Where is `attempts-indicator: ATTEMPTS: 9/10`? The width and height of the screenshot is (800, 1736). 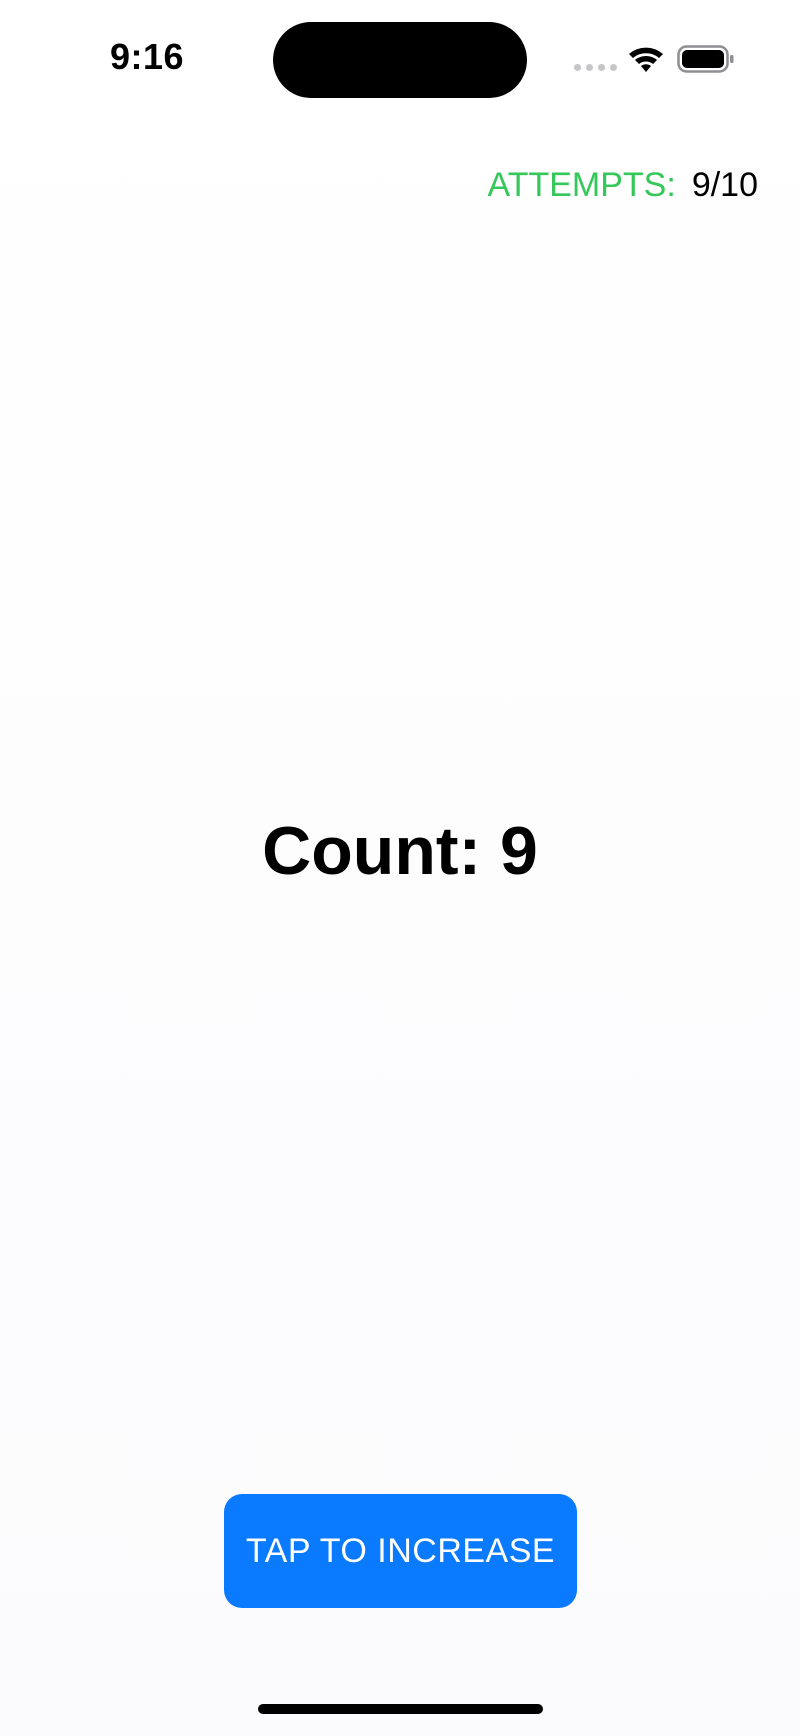
attempts-indicator: ATTEMPTS: 9/10 is located at coordinates (623, 185).